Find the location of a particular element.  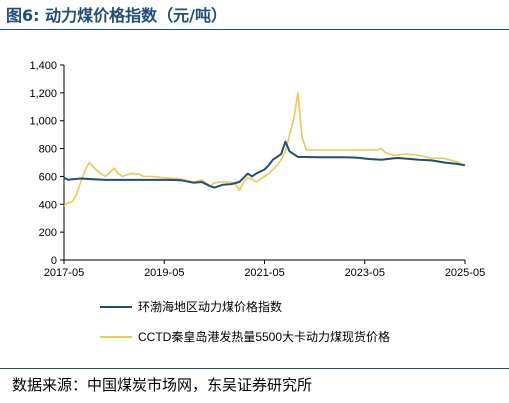

legend-label-2: CCTD秦皇岛港发热量5500大卡动力煤现货价格 is located at coordinates (264, 336).